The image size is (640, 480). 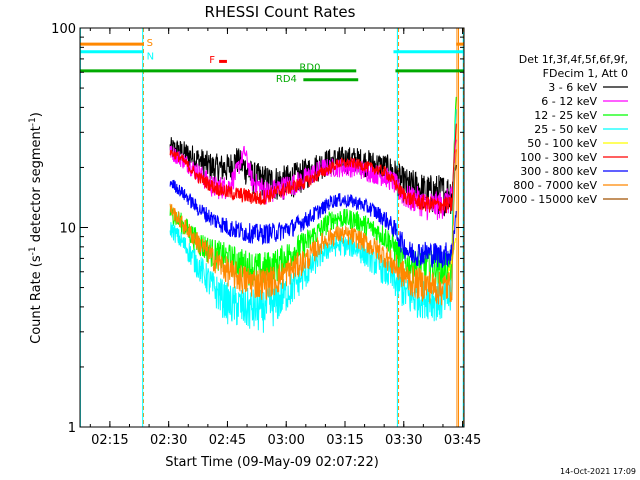 What do you see at coordinates (572, 87) in the screenshot?
I see `legend-entry-label: 3 - 6 keV` at bounding box center [572, 87].